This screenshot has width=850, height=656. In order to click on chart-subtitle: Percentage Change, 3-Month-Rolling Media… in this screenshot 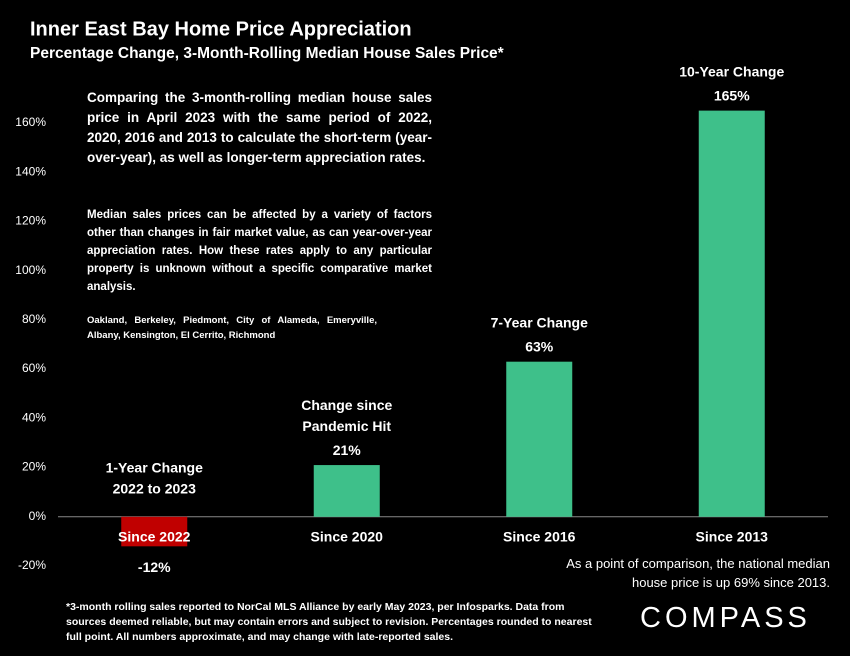, I will do `click(267, 53)`.